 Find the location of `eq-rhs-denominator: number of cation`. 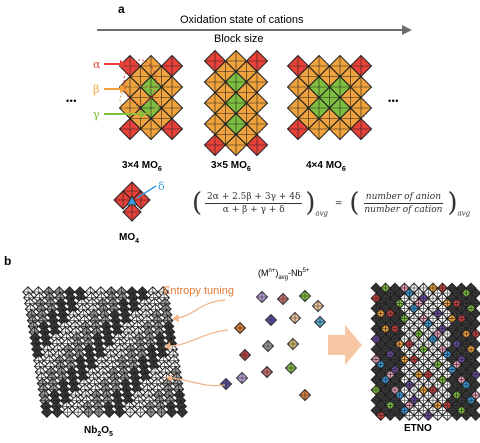

eq-rhs-denominator: number of cation is located at coordinates (403, 209).